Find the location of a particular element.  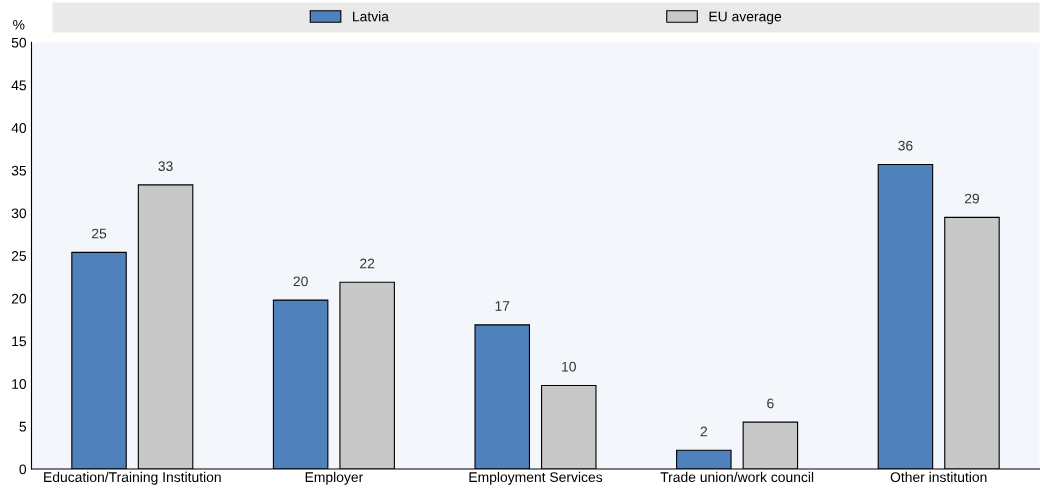

y-tick-label: 45 is located at coordinates (19, 85).